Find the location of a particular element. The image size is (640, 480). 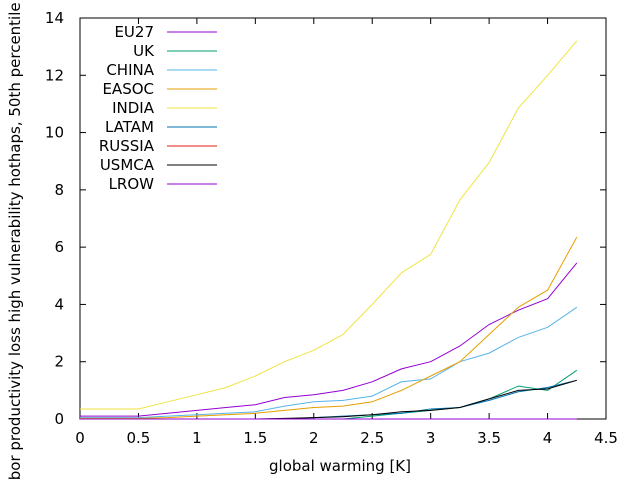

x-tick-label: 1 is located at coordinates (197, 438).